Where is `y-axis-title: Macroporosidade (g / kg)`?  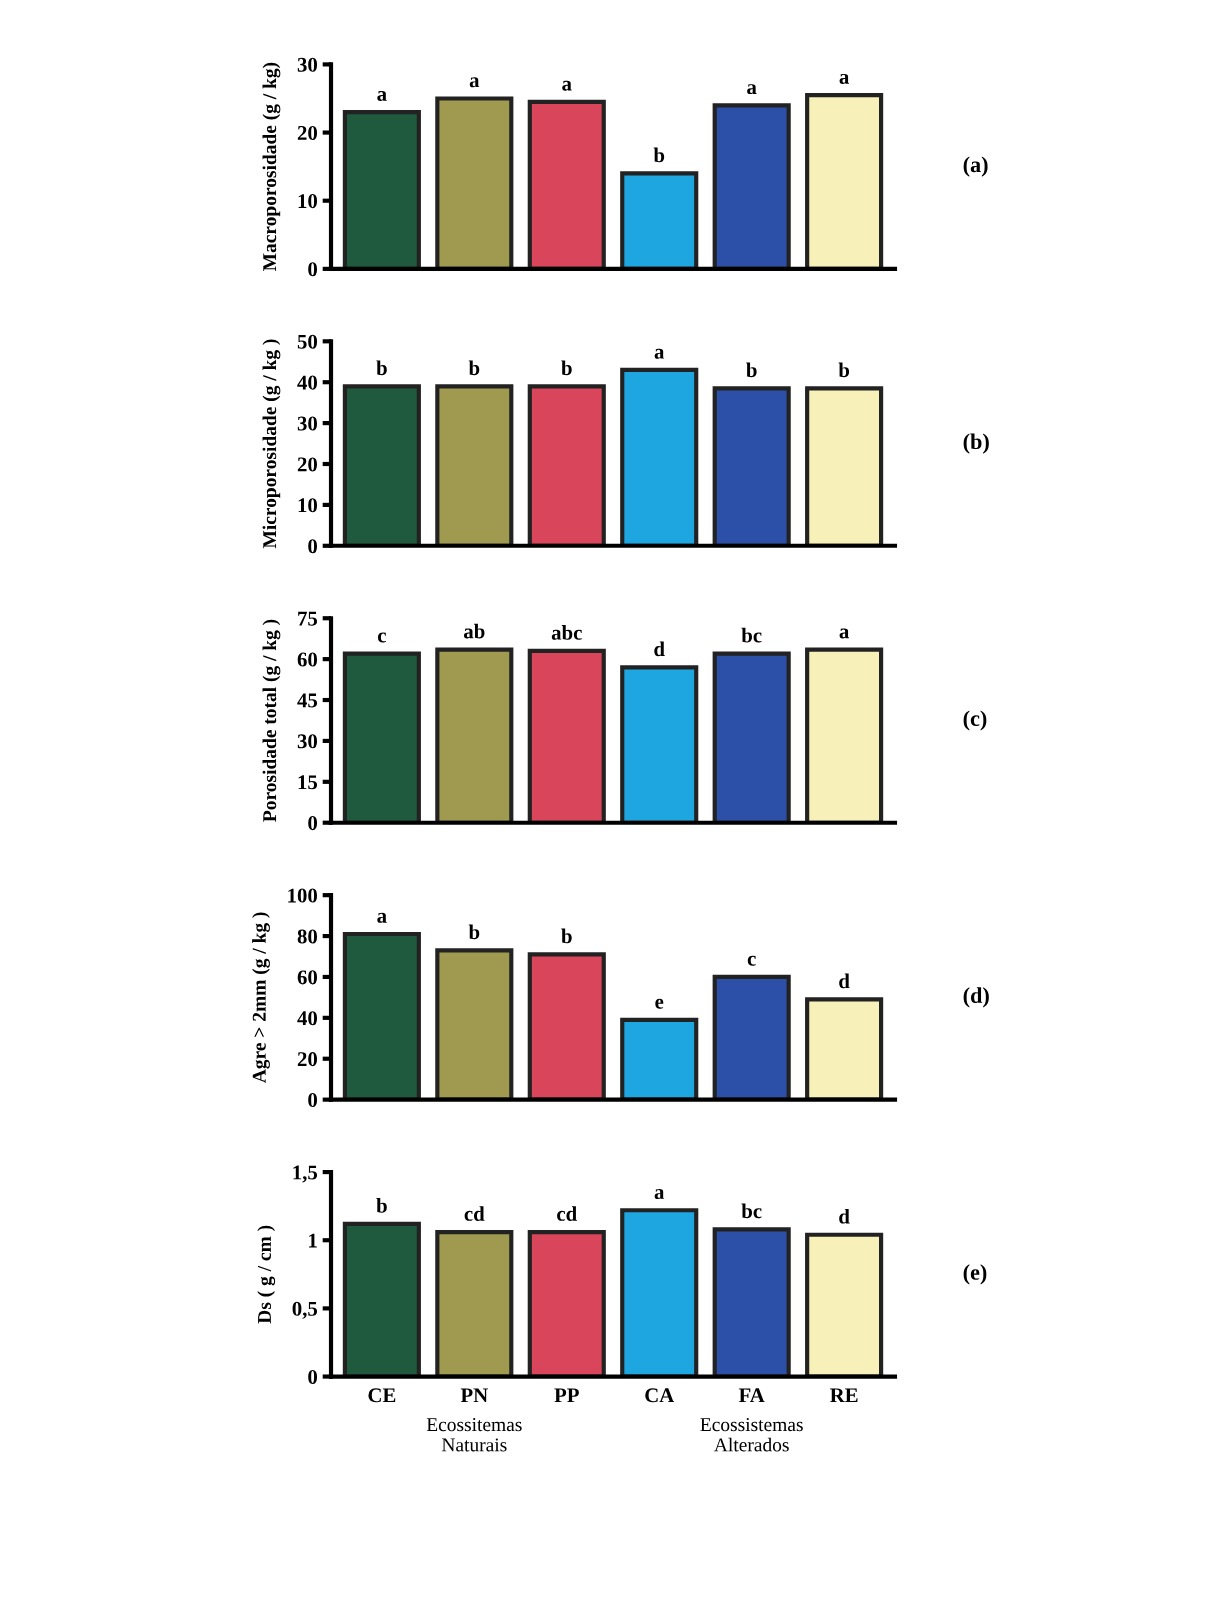
y-axis-title: Macroporosidade (g / kg) is located at coordinates (271, 167).